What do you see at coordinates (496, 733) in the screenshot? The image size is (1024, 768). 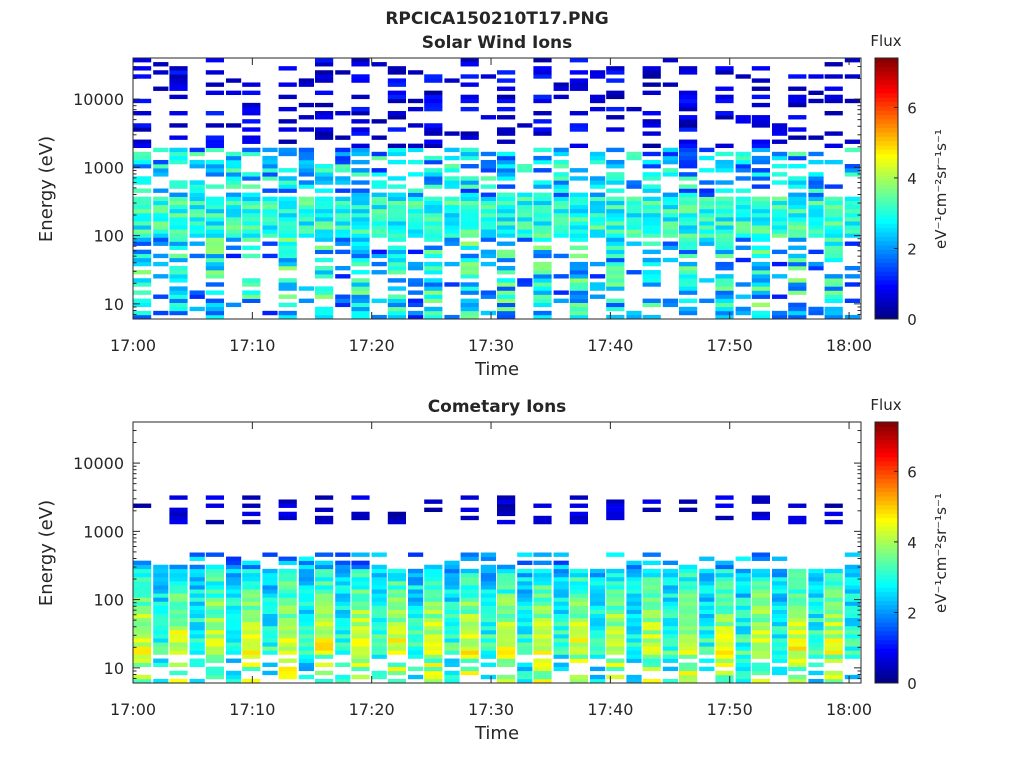 I see `x-axis-label: Time` at bounding box center [496, 733].